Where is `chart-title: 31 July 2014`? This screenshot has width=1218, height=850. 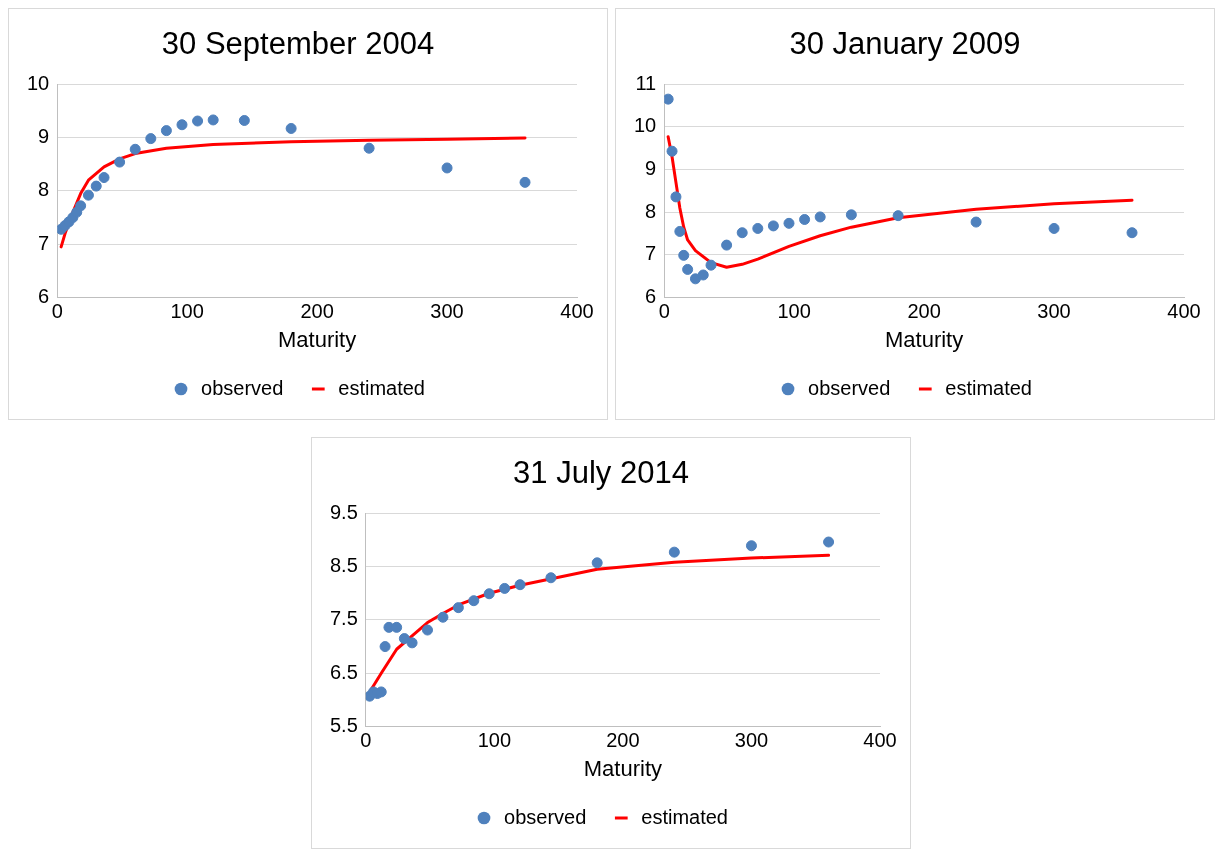 chart-title: 31 July 2014 is located at coordinates (601, 473).